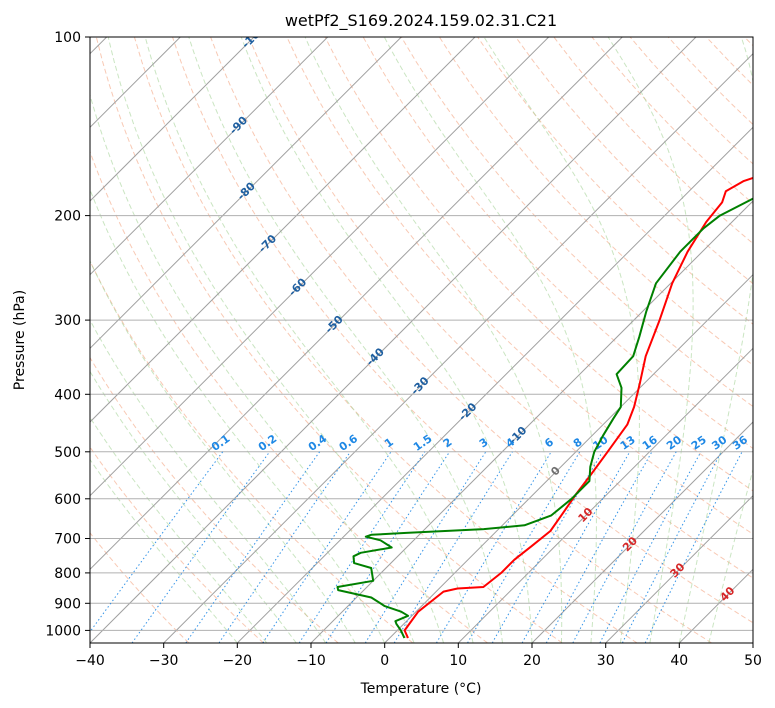 The height and width of the screenshot is (708, 775). I want to click on y-tick-label: 1000, so click(63, 631).